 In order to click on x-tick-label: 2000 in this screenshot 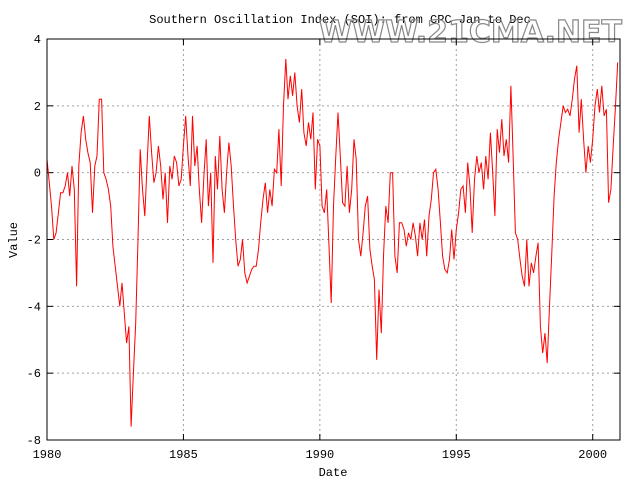, I will do `click(592, 455)`.